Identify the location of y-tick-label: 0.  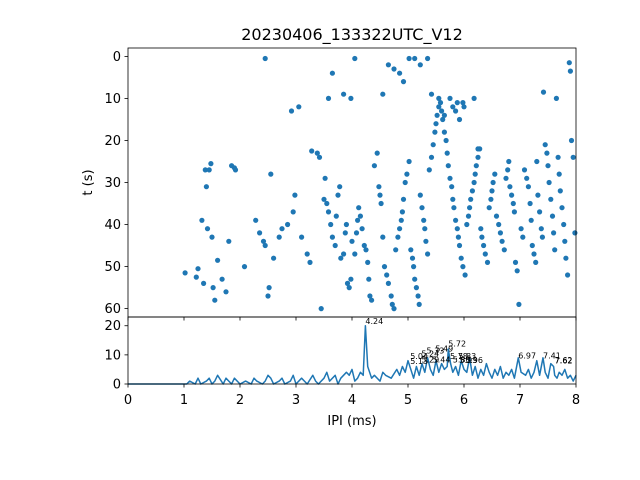
(117, 385).